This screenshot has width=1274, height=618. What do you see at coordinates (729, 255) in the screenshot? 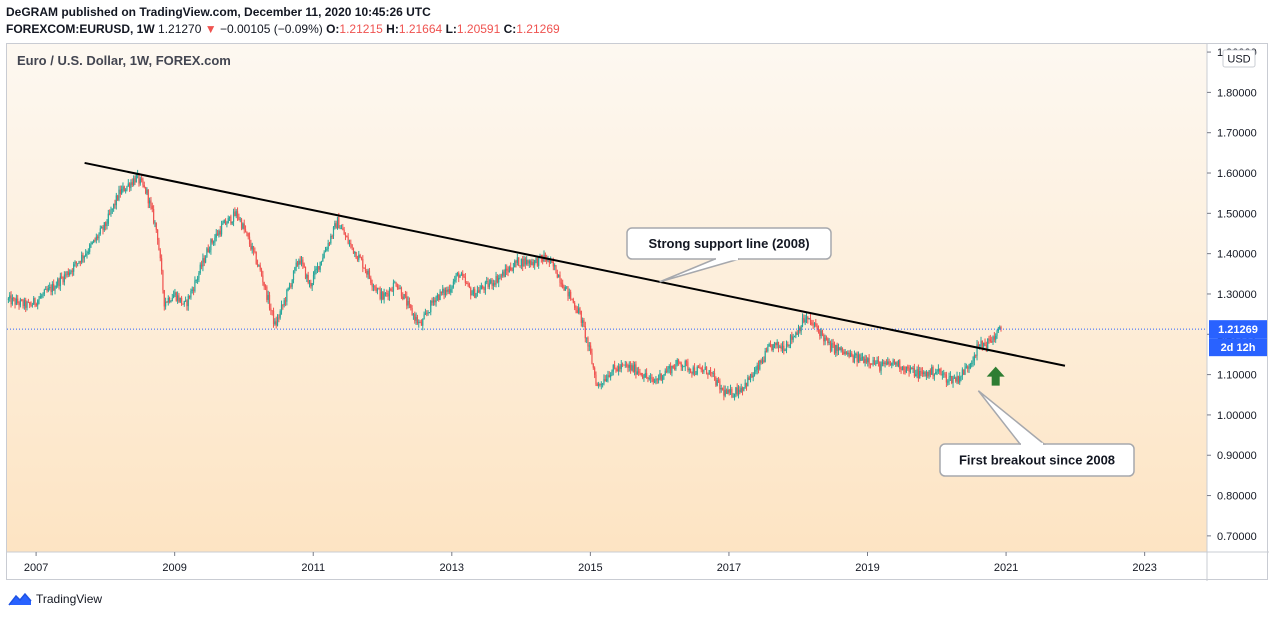
I see `annotation-callout: Strong support line (2008)` at bounding box center [729, 255].